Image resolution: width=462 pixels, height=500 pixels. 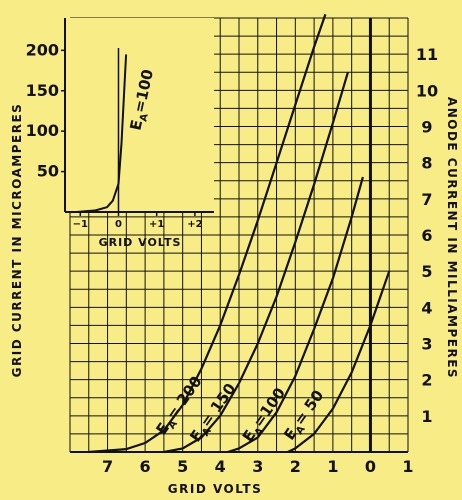 What do you see at coordinates (426, 163) in the screenshot?
I see `y-tick-label: 8` at bounding box center [426, 163].